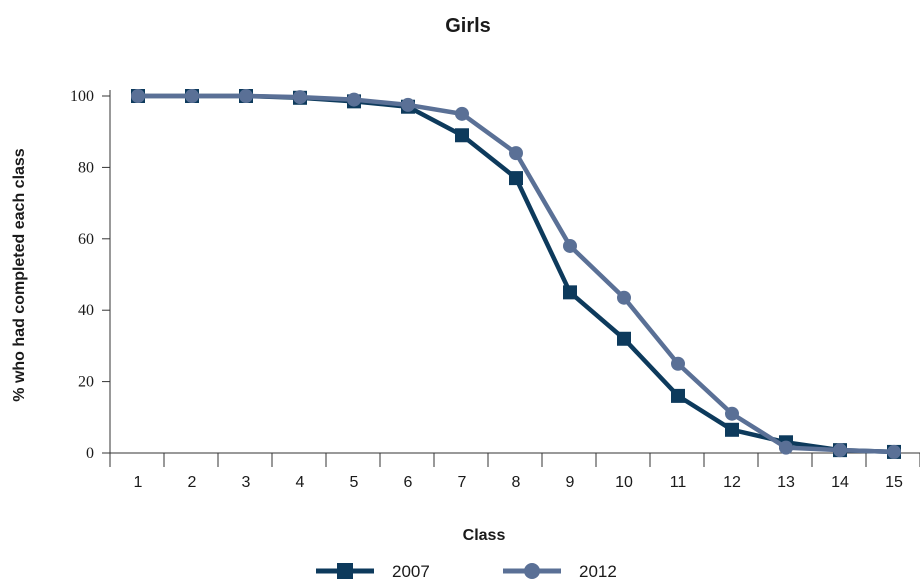 This screenshot has width=920, height=581. I want to click on x-tick-label: 2, so click(192, 482).